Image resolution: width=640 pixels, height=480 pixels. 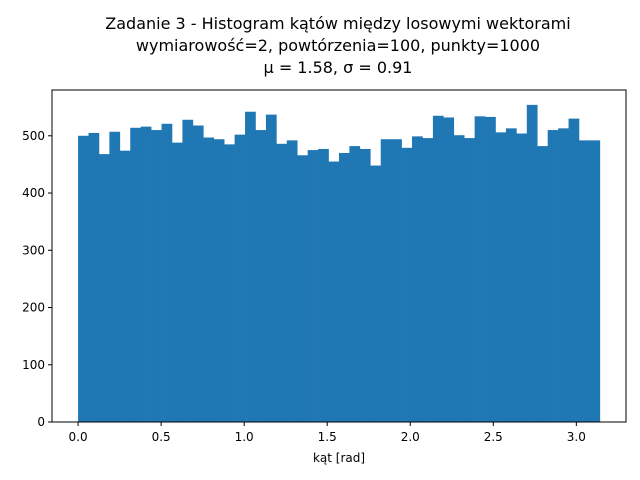 I want to click on y-tick-label: 400, so click(x=33, y=193).